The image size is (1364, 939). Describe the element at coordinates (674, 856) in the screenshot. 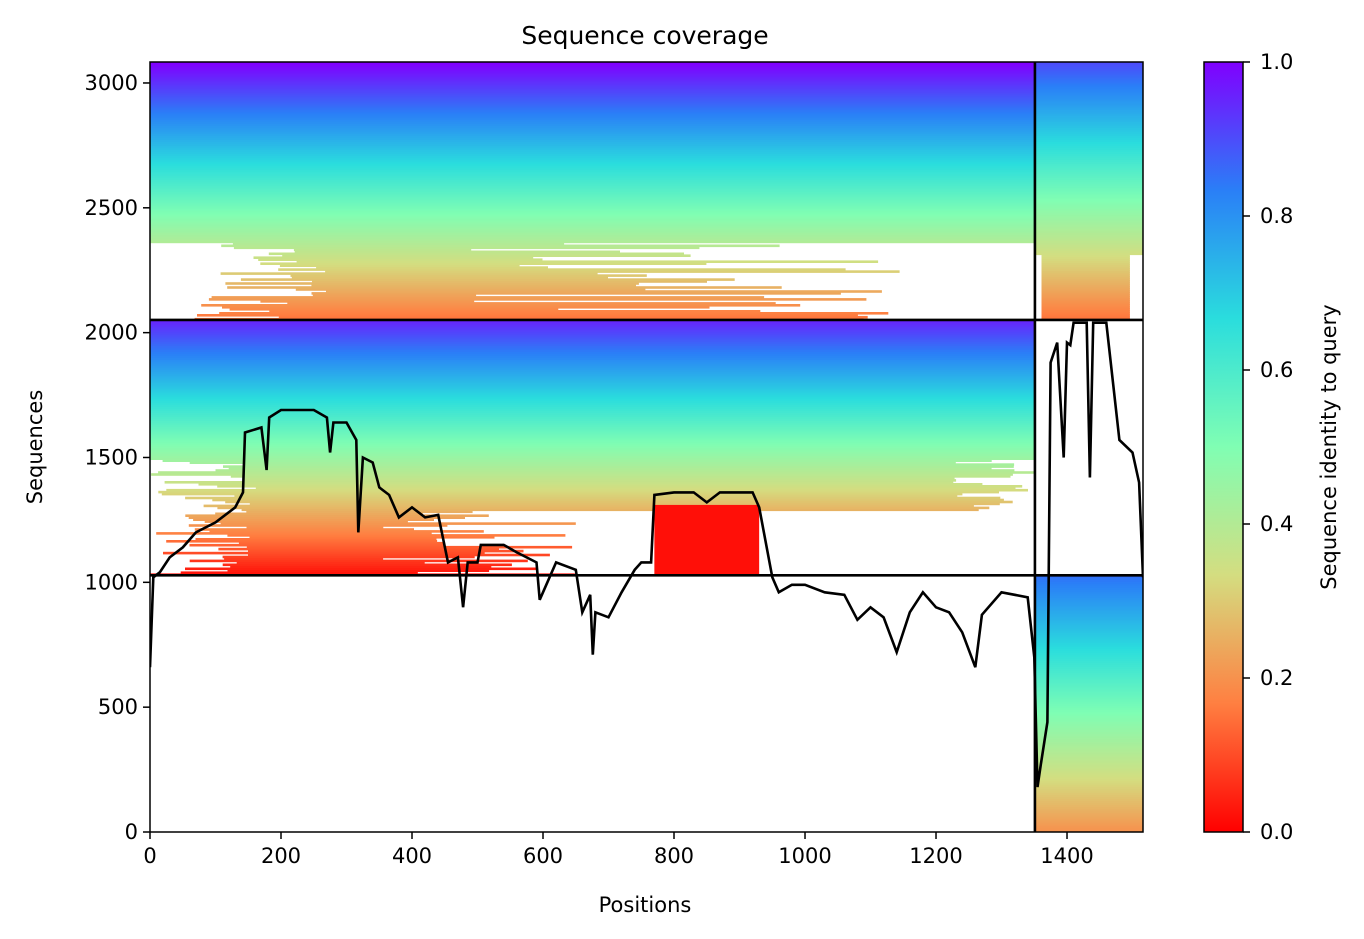

I see `x-tick-label: 800` at that location.